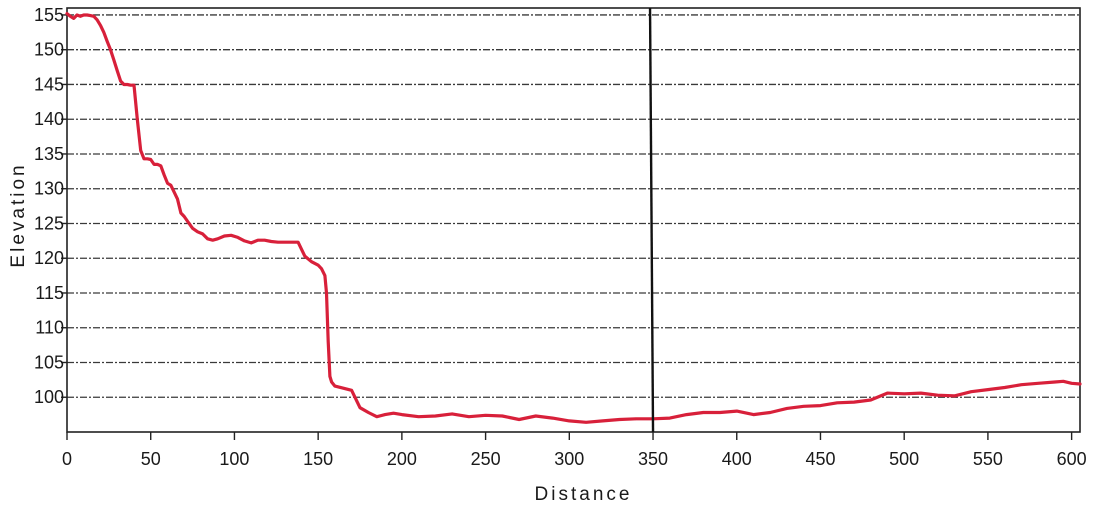 Image resolution: width=1099 pixels, height=508 pixels. Describe the element at coordinates (49, 293) in the screenshot. I see `y-tick-label: 115` at that location.